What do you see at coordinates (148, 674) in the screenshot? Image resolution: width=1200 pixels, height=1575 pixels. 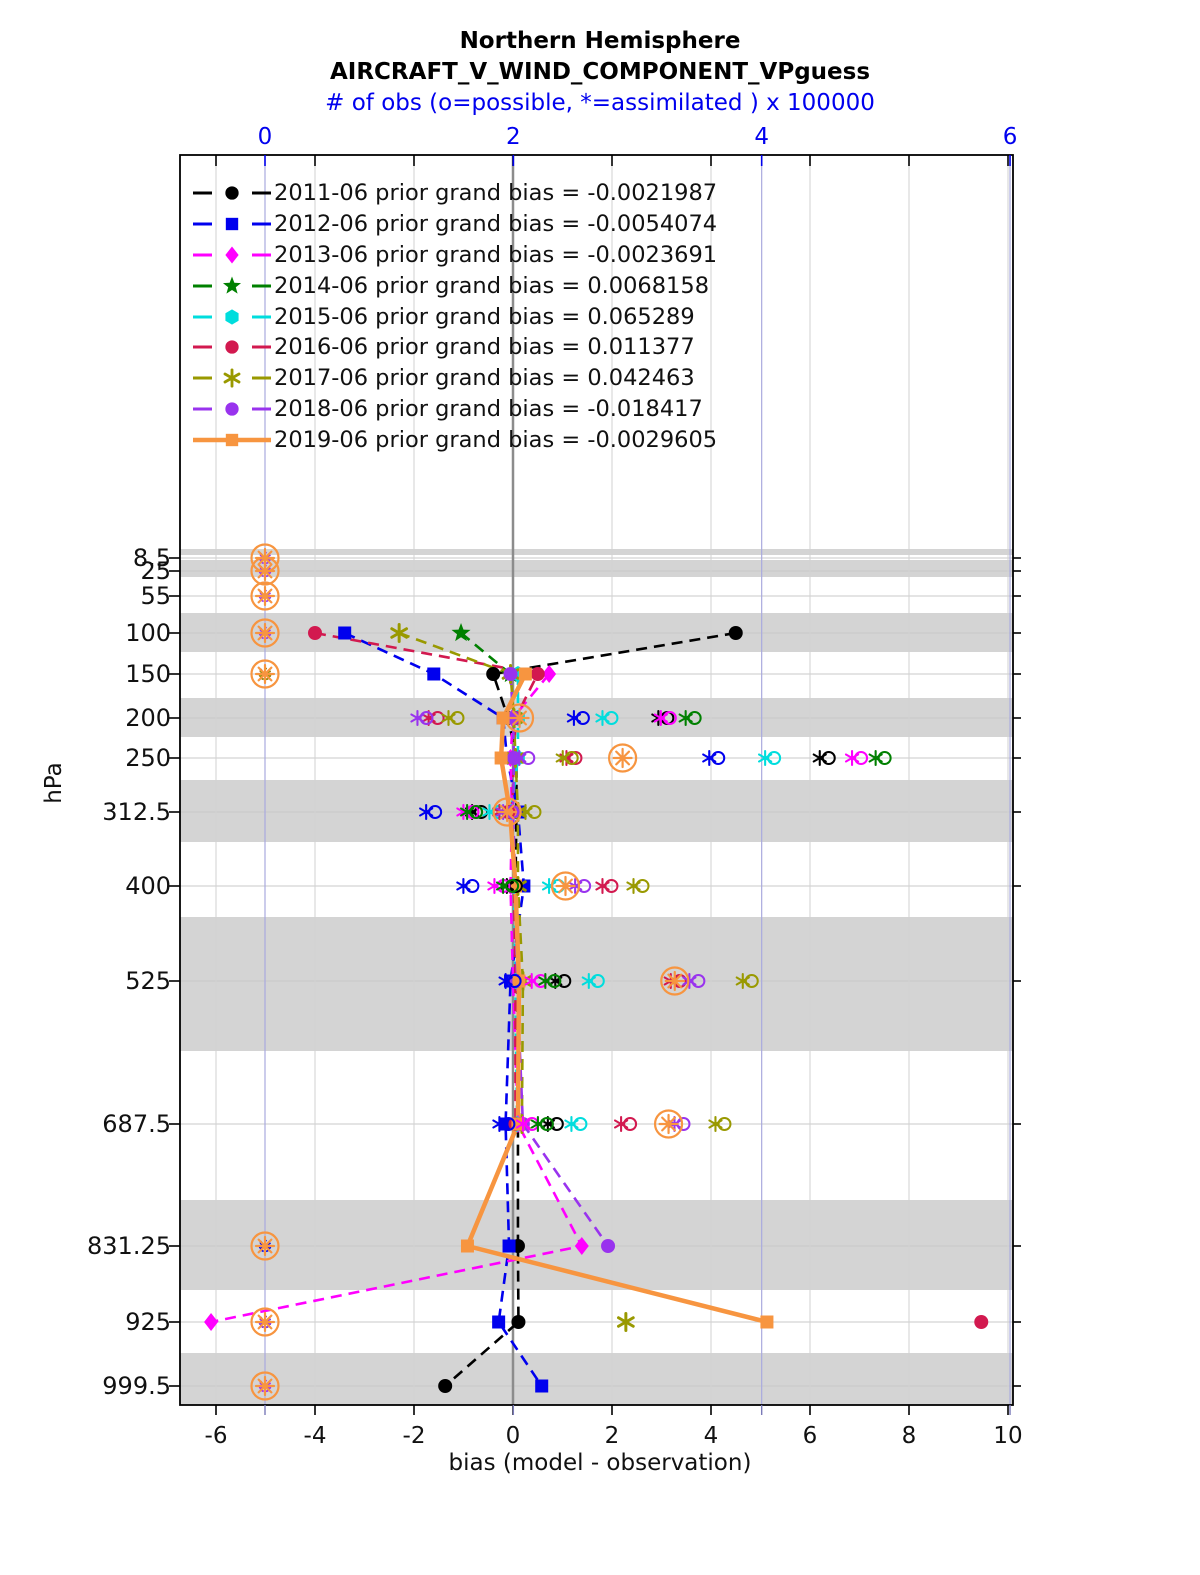 I see `pressure-tick-label: 150` at bounding box center [148, 674].